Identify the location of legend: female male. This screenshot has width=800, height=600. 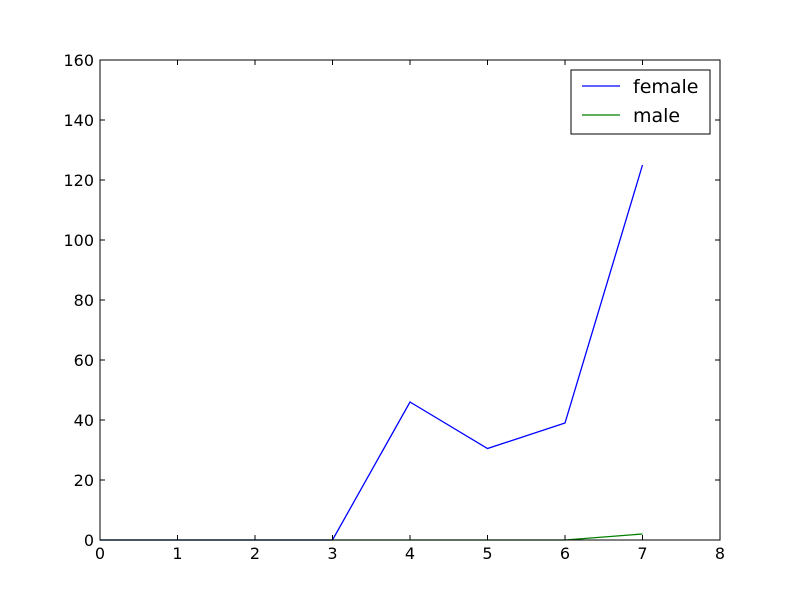
(640, 102).